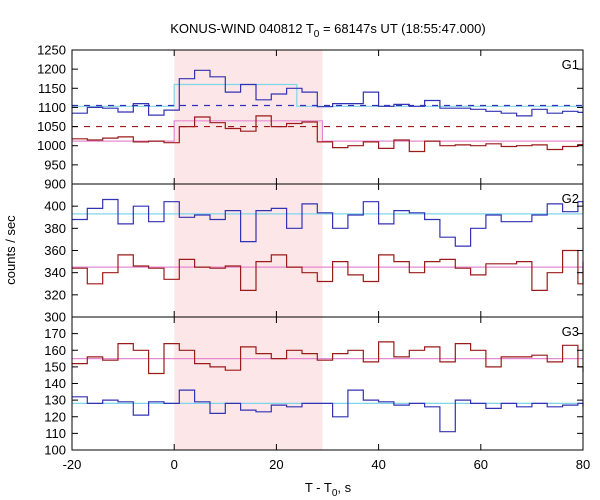  What do you see at coordinates (55, 294) in the screenshot?
I see `panel-G2-ytick-label: 320` at bounding box center [55, 294].